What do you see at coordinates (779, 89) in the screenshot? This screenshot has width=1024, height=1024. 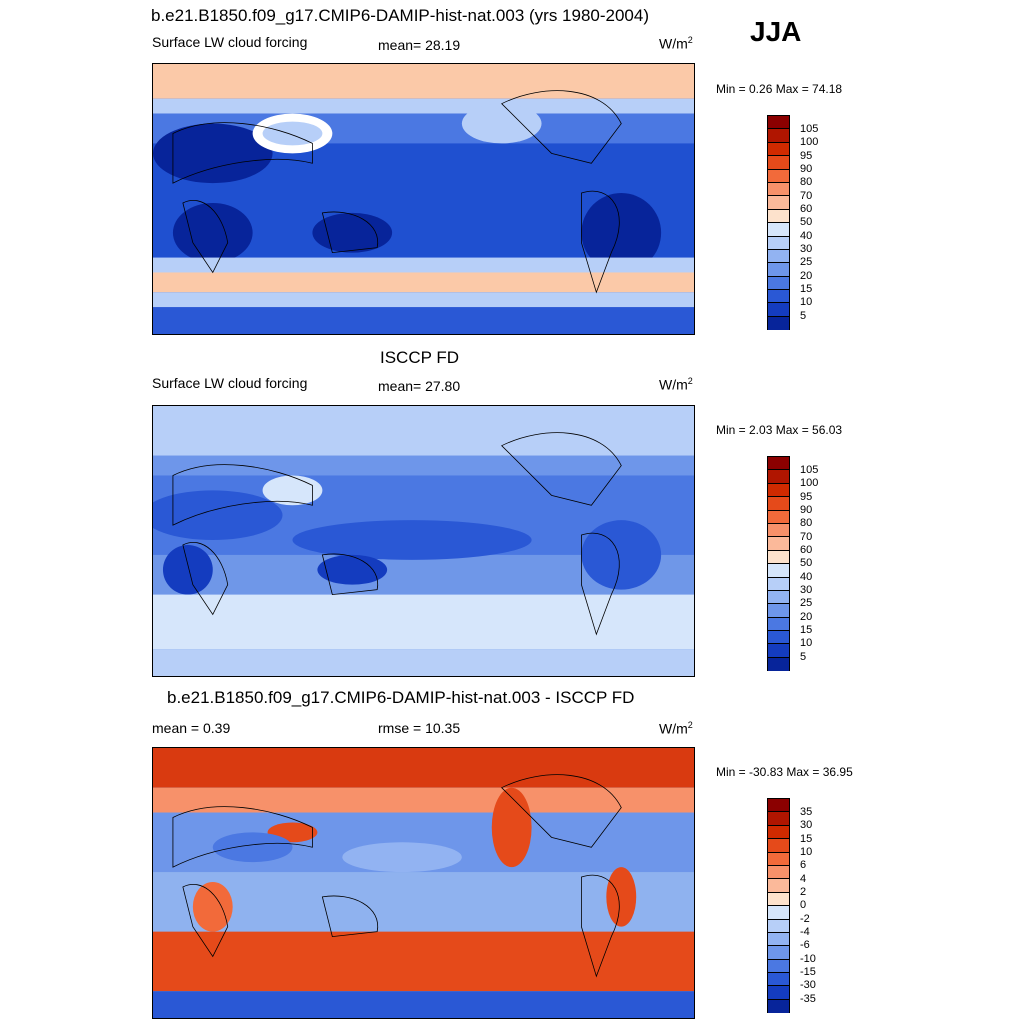 I see `panel-1-minmax: Min = 0.26 Max = 74.18` at bounding box center [779, 89].